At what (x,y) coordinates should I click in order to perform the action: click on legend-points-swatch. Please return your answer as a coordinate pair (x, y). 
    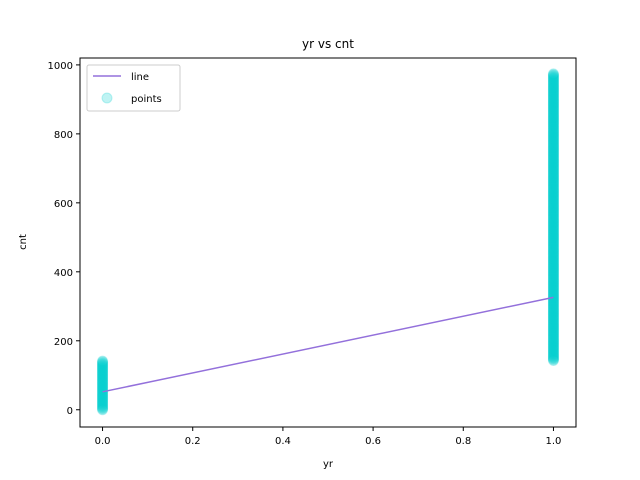
    Looking at the image, I should click on (107, 98).